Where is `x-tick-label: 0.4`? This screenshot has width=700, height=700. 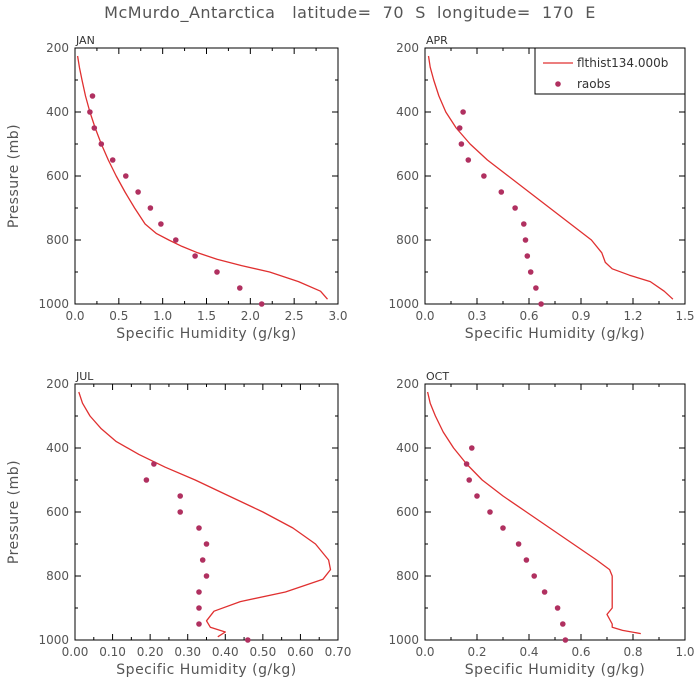 x-tick-label: 0.4 is located at coordinates (528, 652).